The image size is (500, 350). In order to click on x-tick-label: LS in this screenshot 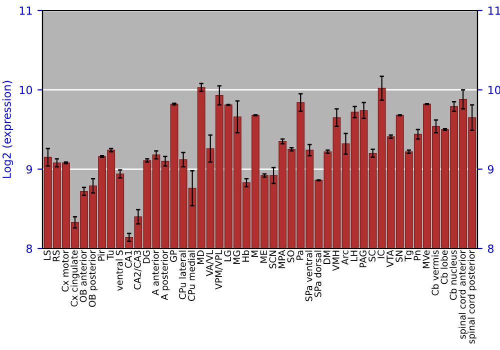, I will do `click(47, 255)`.